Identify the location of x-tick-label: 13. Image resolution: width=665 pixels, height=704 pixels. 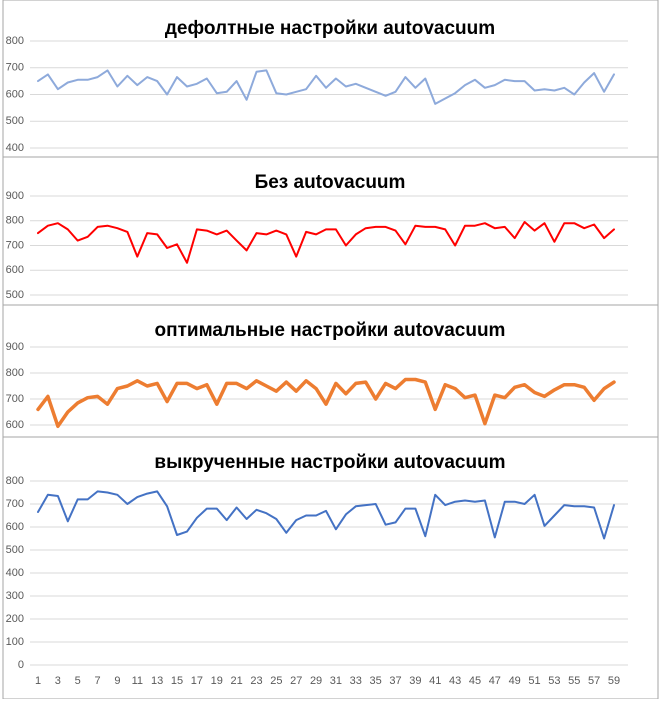
(157, 681).